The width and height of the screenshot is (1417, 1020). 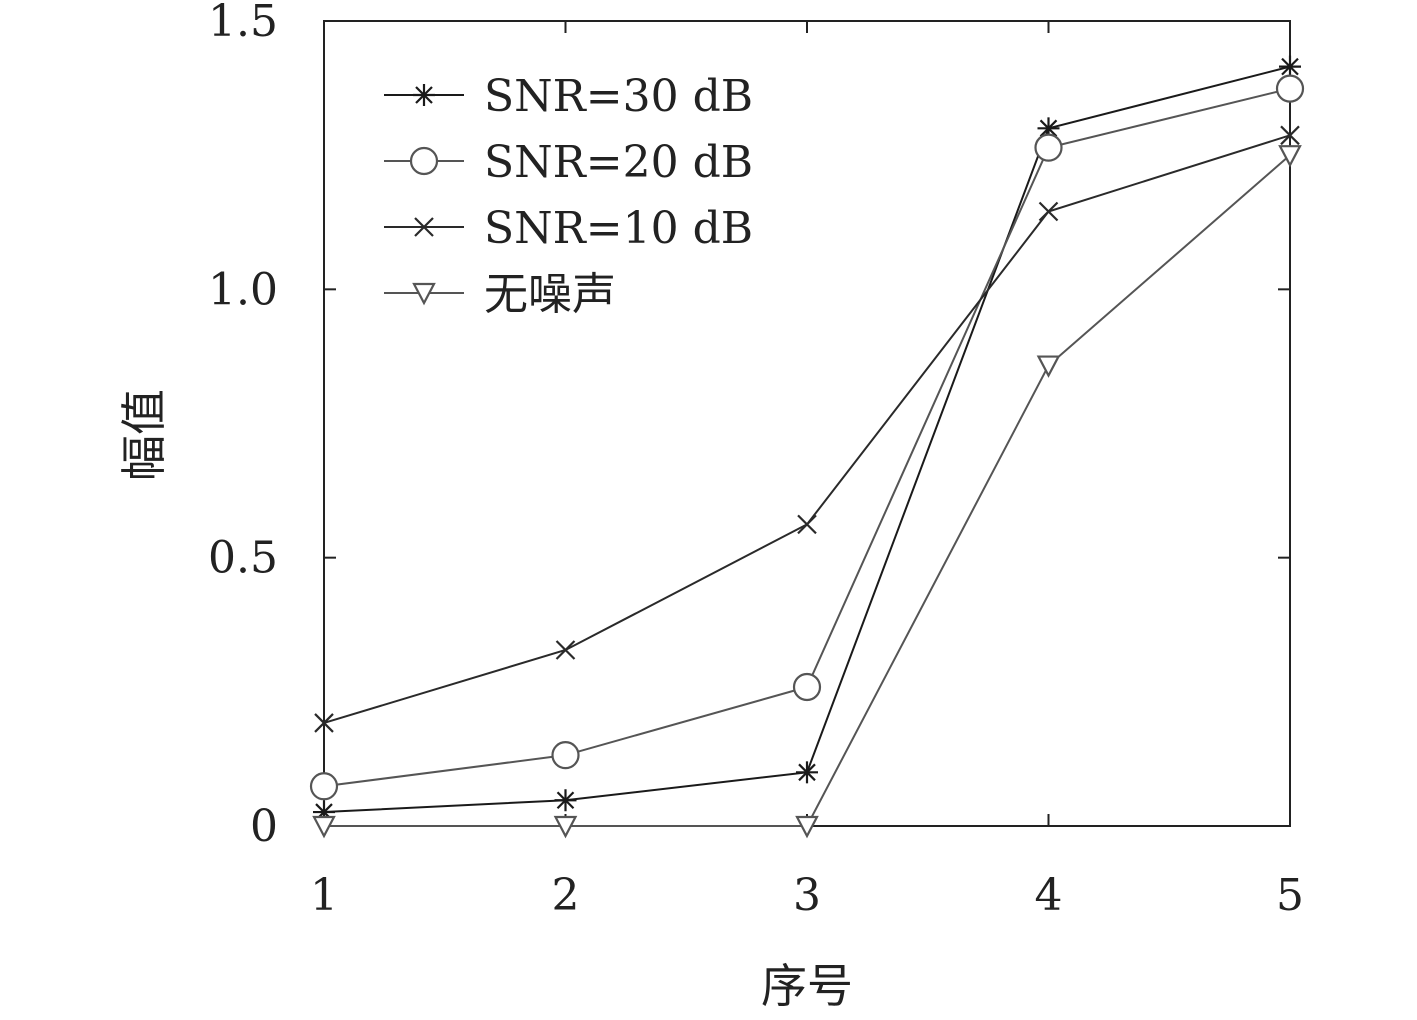 I want to click on y-tick-label: 0, so click(x=264, y=826).